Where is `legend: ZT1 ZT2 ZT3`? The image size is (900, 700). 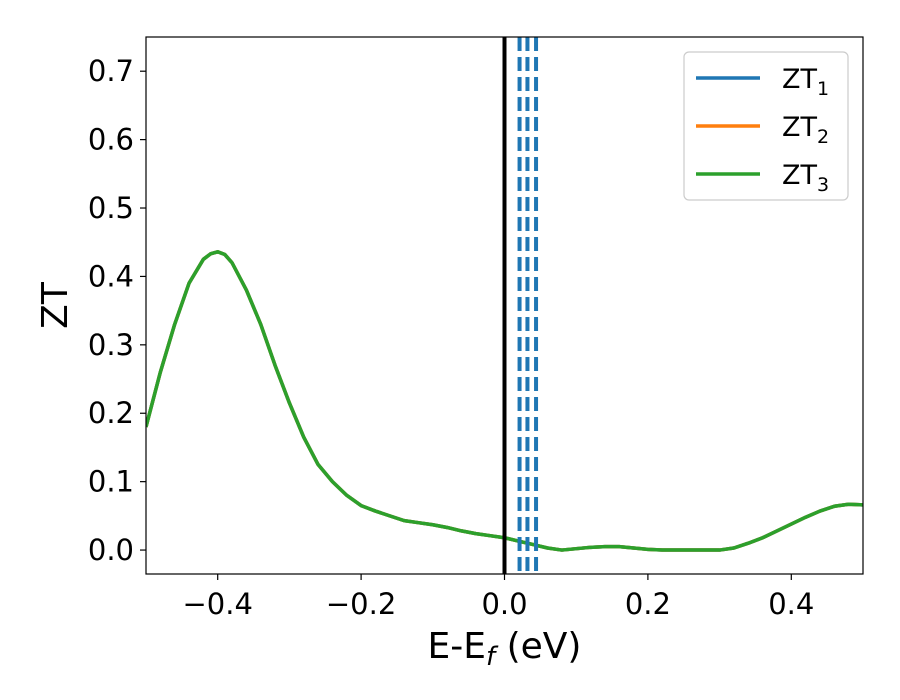 legend: ZT1 ZT2 ZT3 is located at coordinates (766, 126).